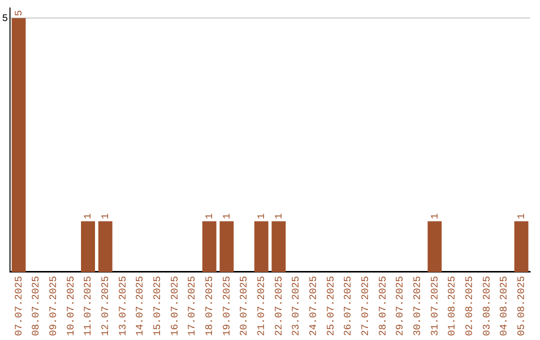  I want to click on x-tick-label: 16.07.2025, so click(176, 306).